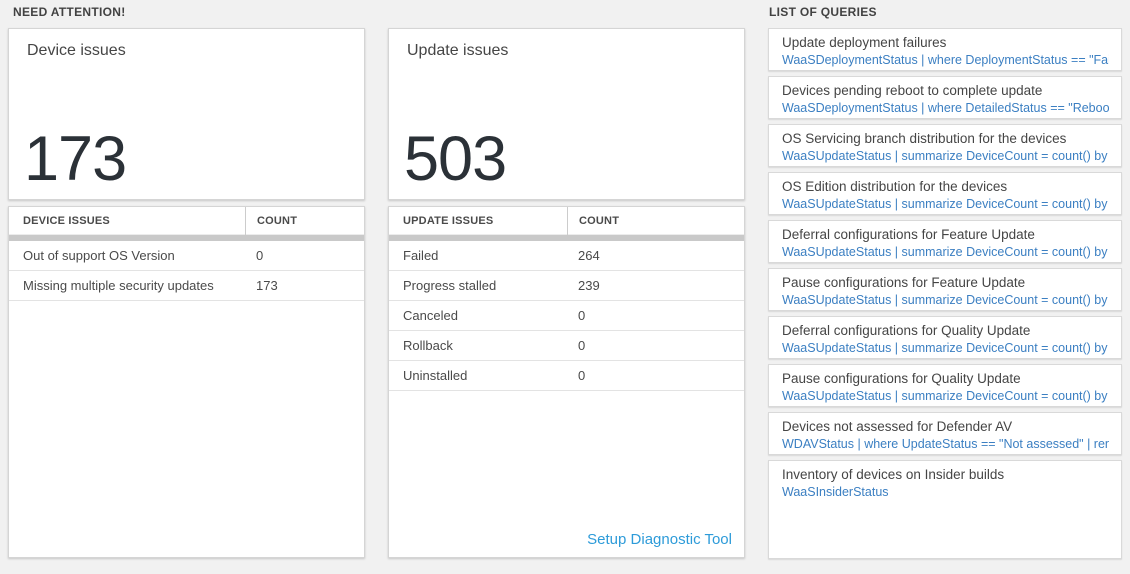 This screenshot has width=1130, height=574. I want to click on update-issues-tile: Update issues 503, so click(566, 114).